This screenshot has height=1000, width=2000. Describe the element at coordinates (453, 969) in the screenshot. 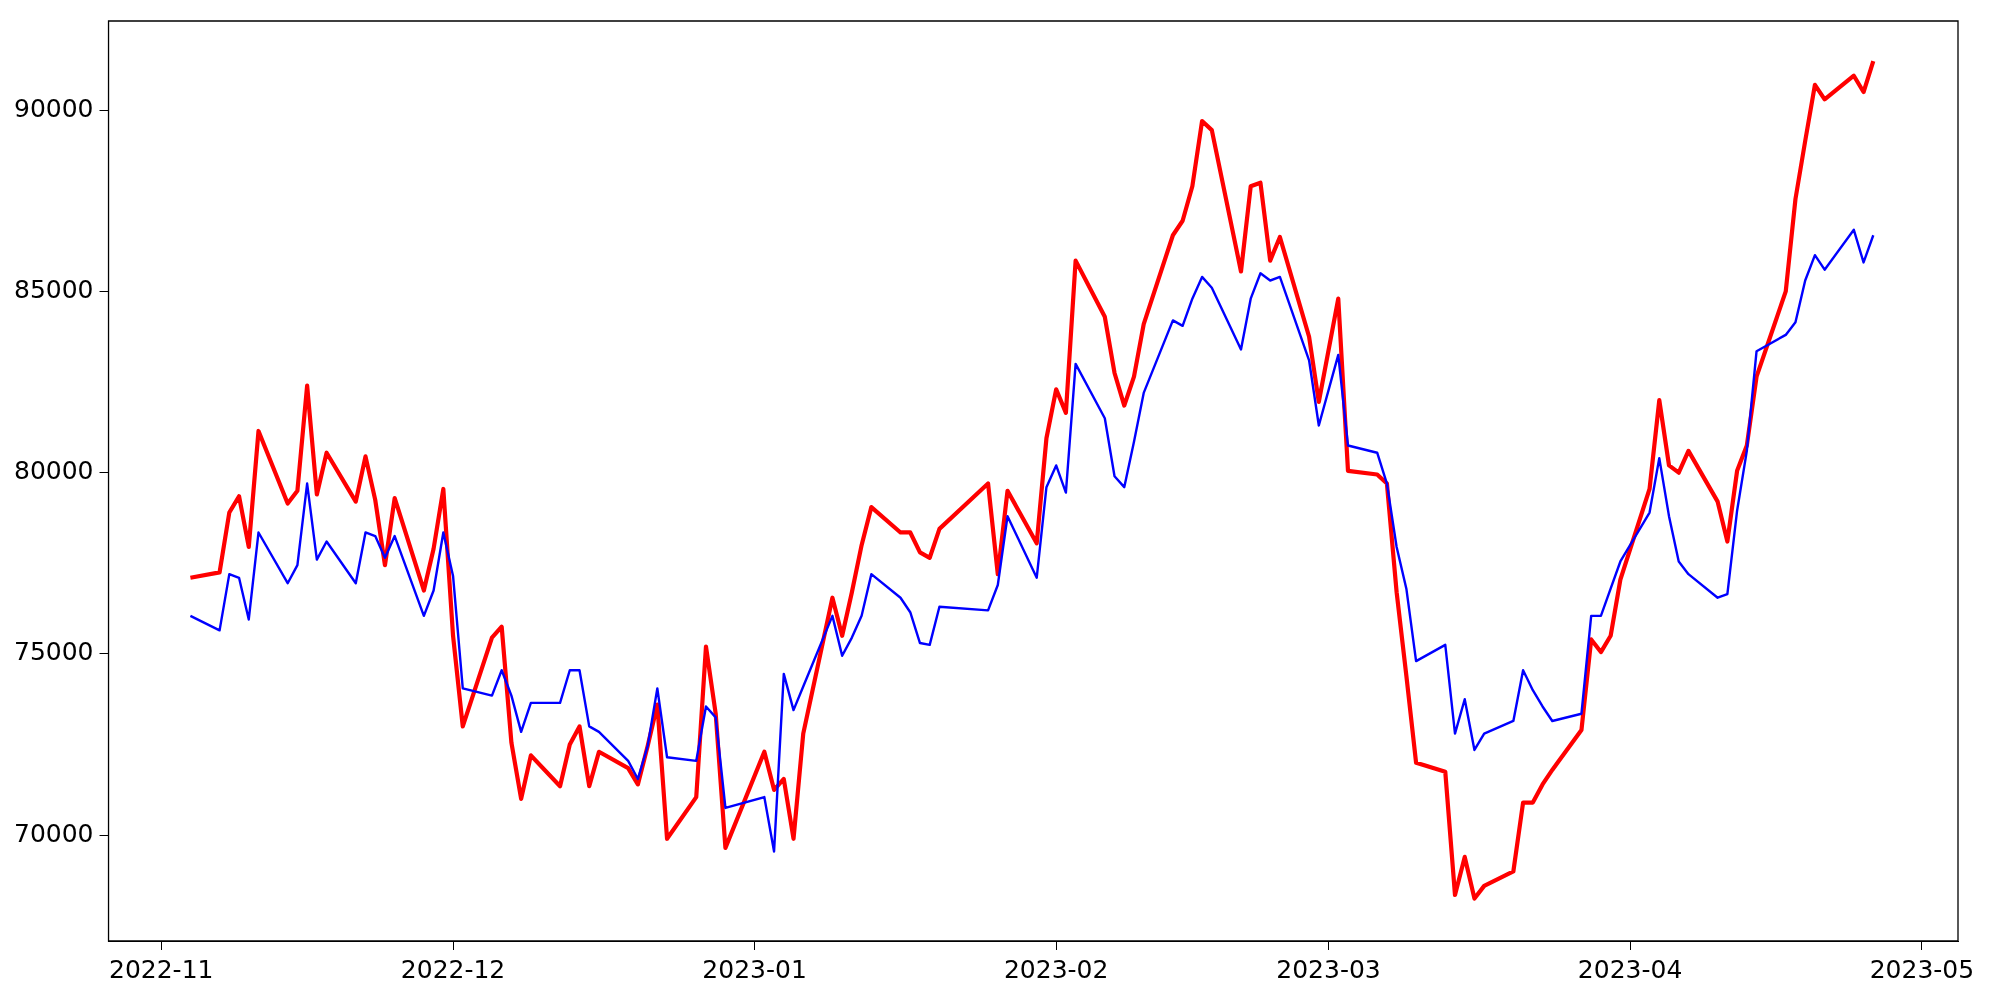

I see `x-tick-label: 2022-12` at that location.